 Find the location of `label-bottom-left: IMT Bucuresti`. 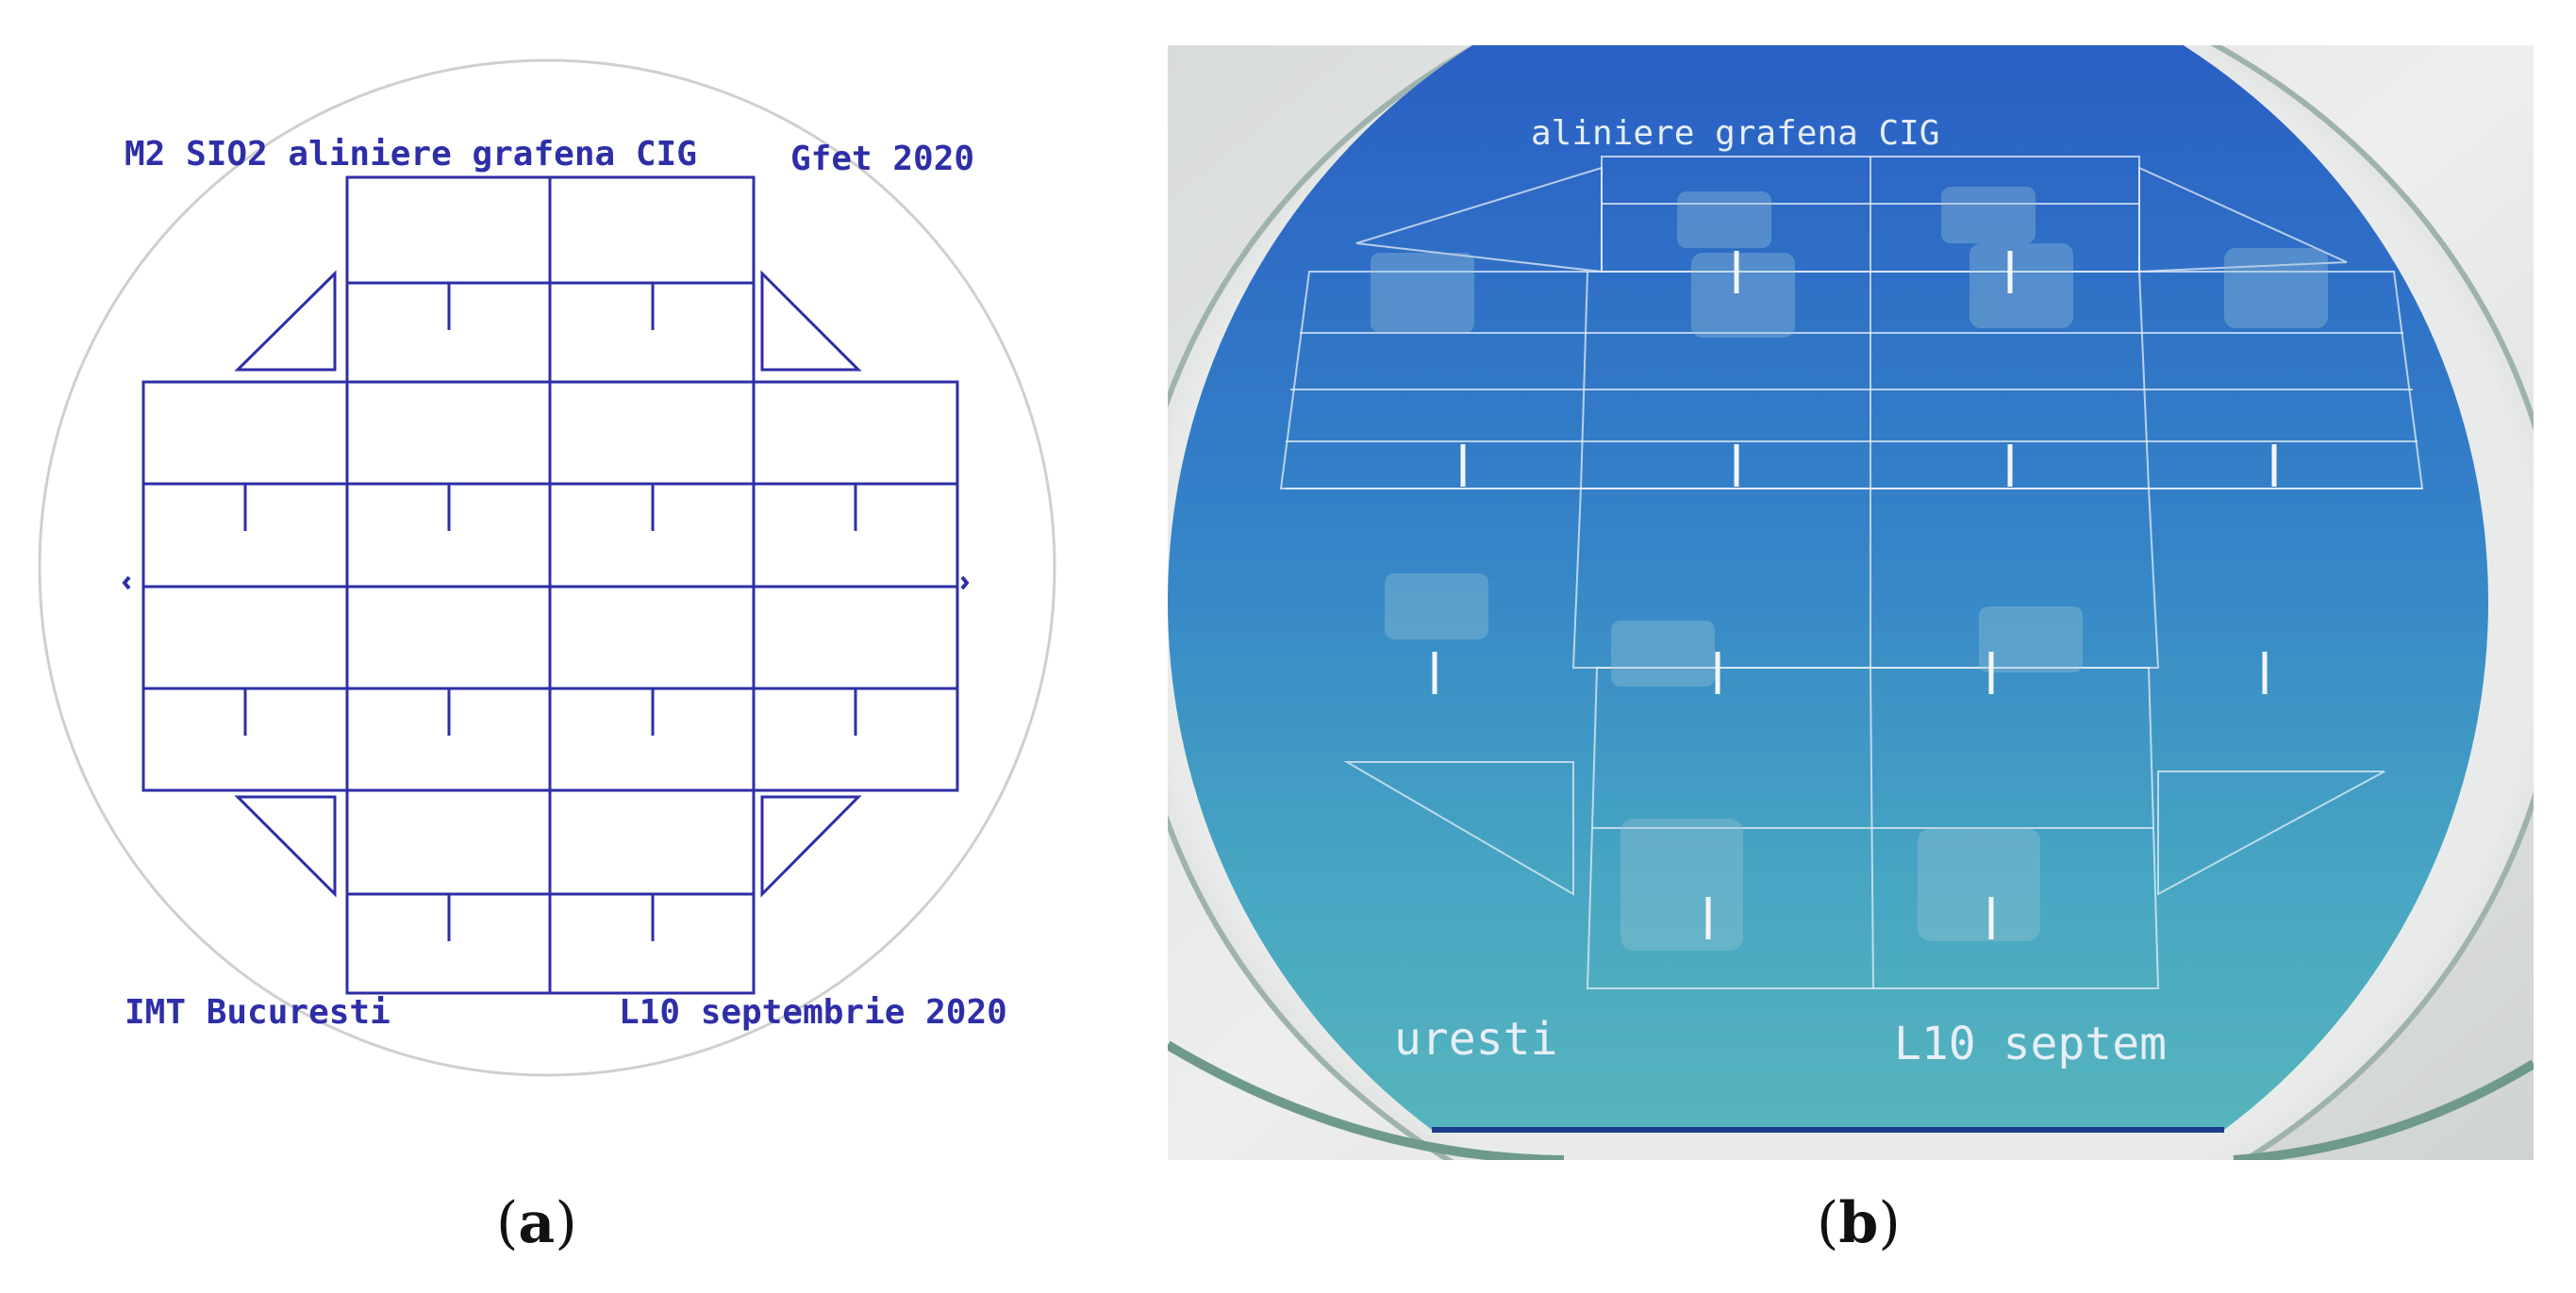

label-bottom-left: IMT Bucuresti is located at coordinates (258, 1012).